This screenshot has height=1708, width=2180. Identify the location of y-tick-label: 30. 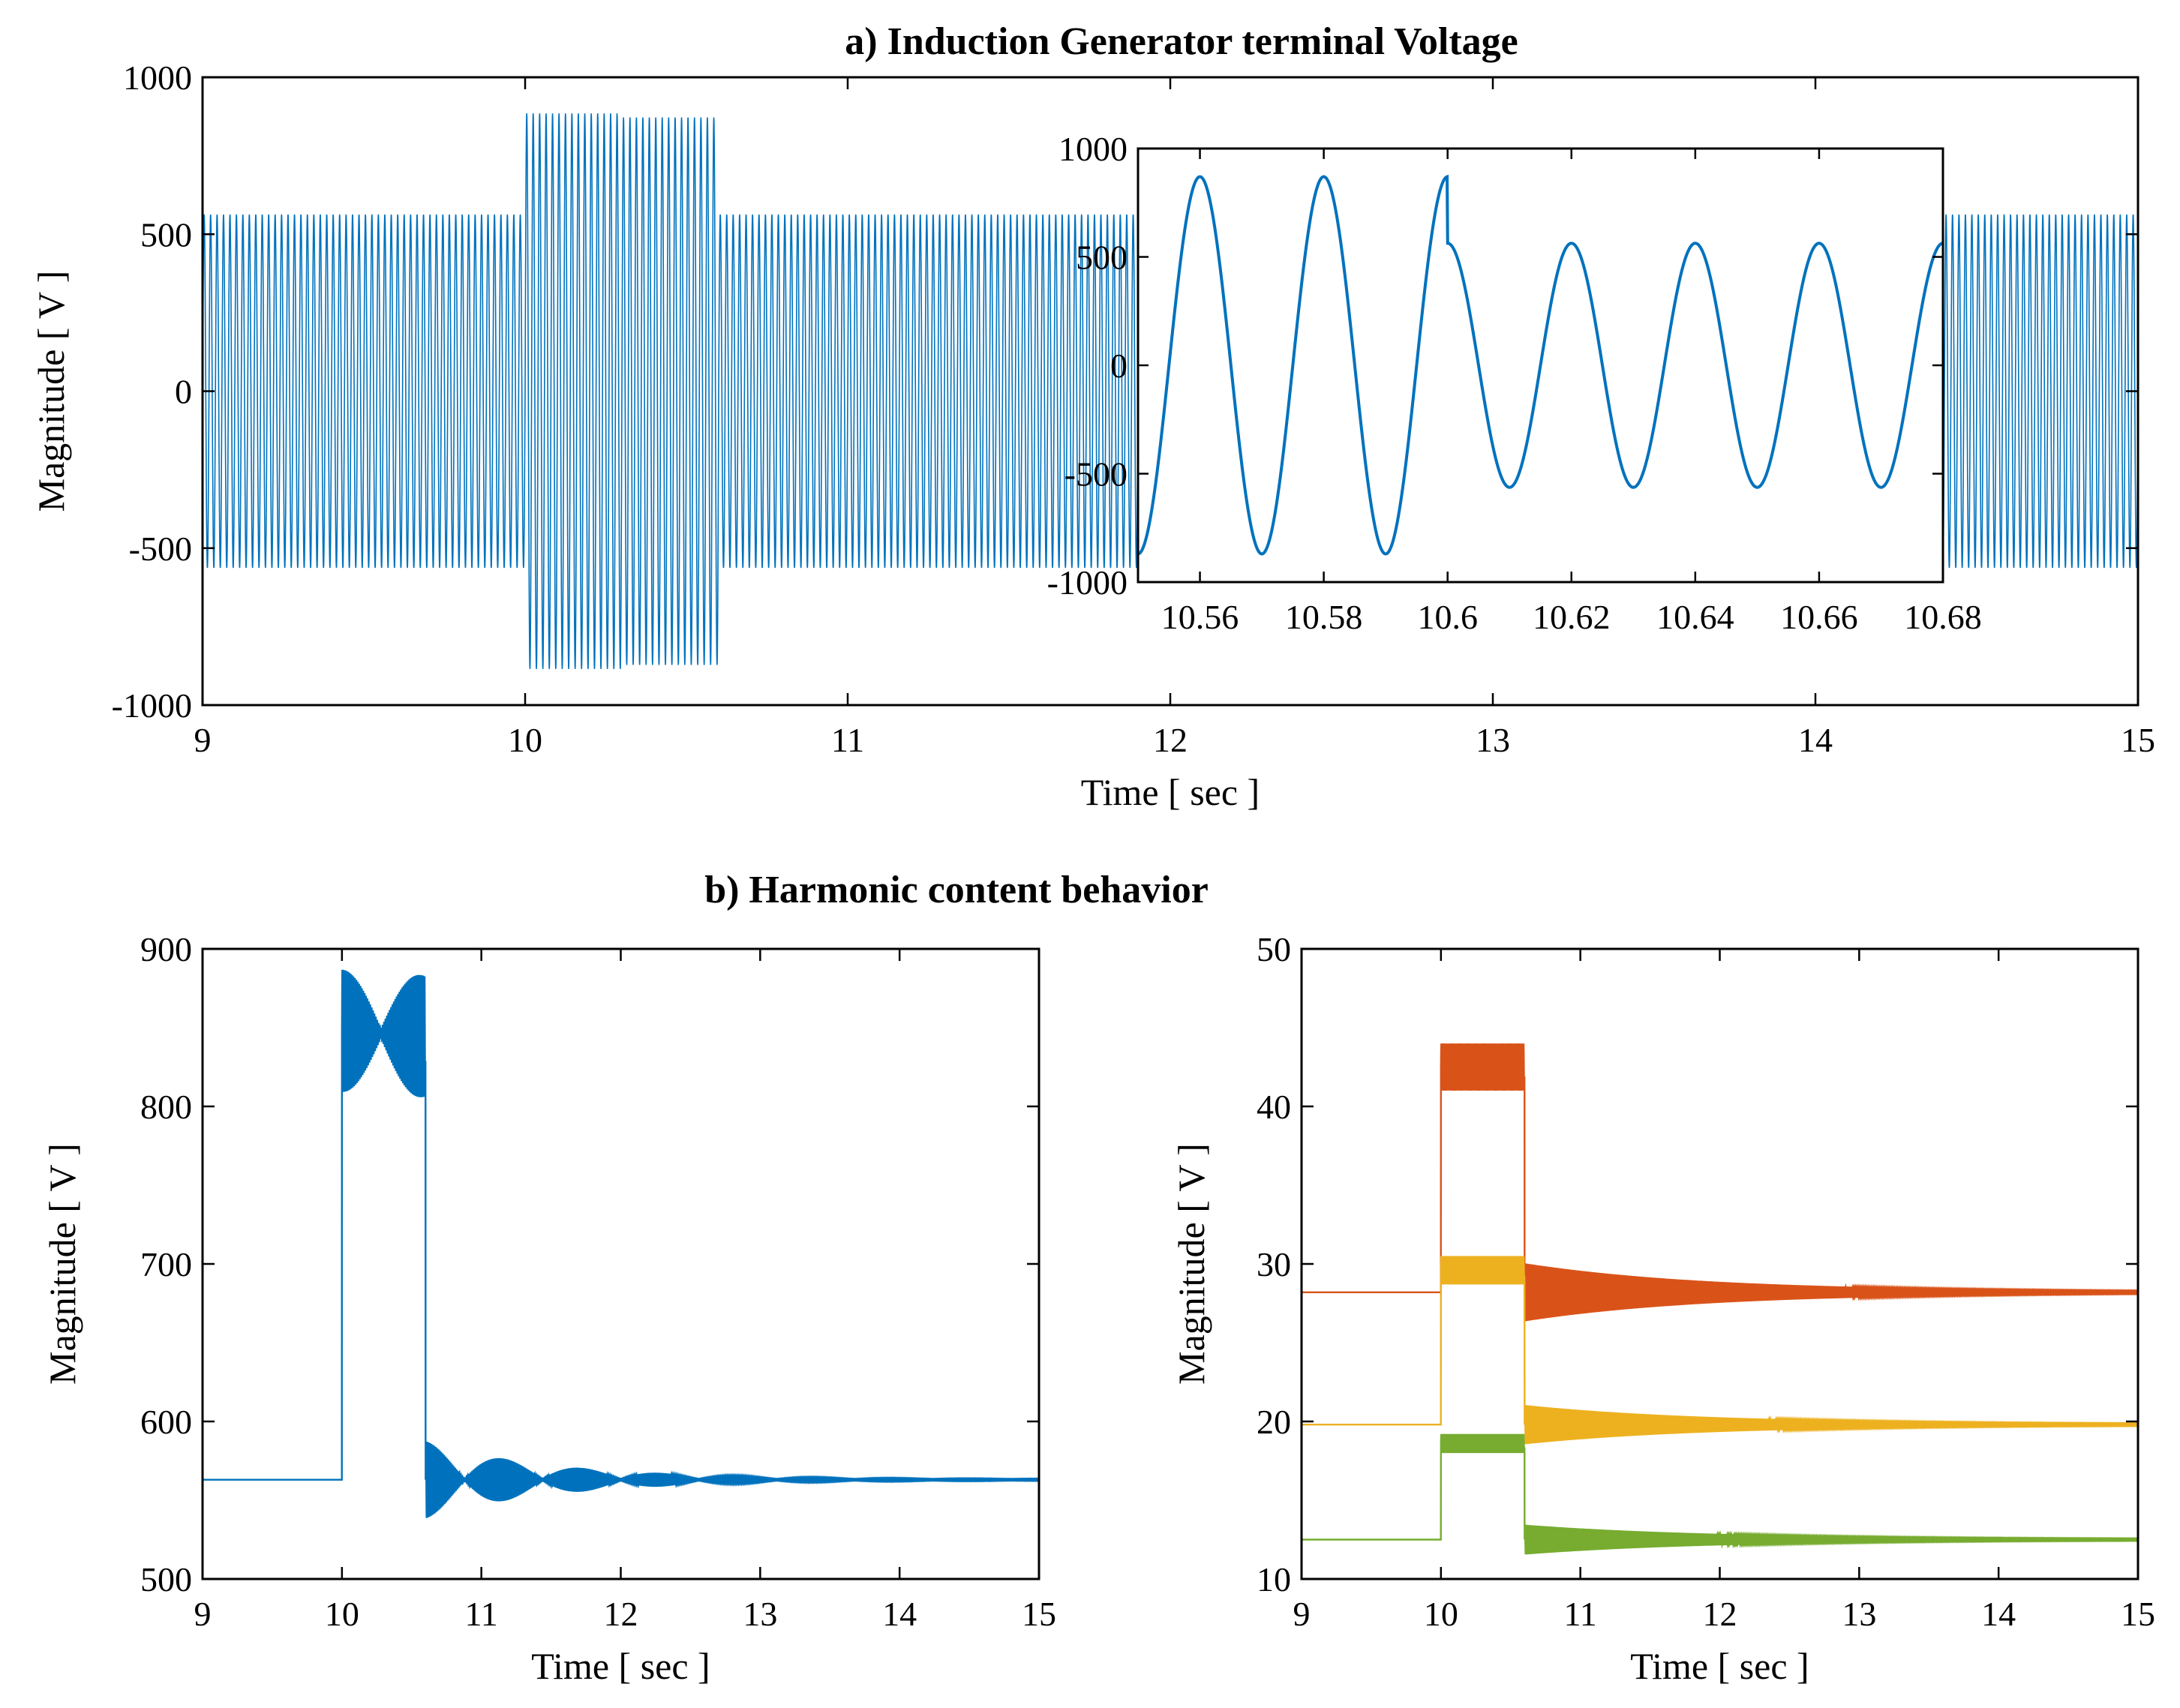
(1274, 1264).